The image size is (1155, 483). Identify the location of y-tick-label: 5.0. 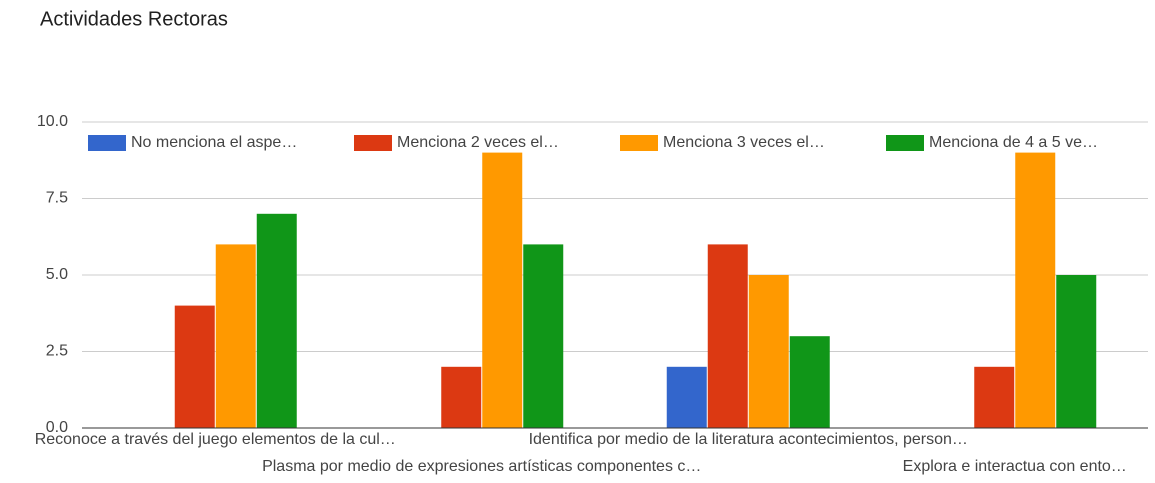
(57, 274).